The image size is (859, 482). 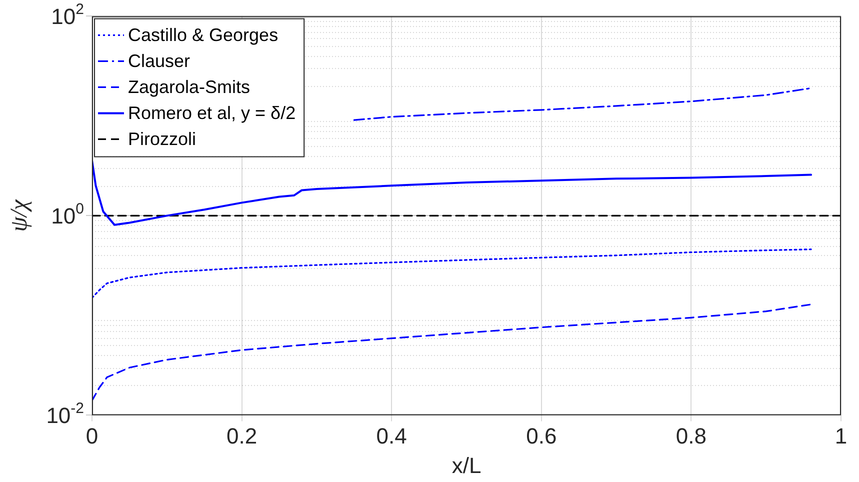 What do you see at coordinates (19, 215) in the screenshot?
I see `y-axis-title: ψ/χ` at bounding box center [19, 215].